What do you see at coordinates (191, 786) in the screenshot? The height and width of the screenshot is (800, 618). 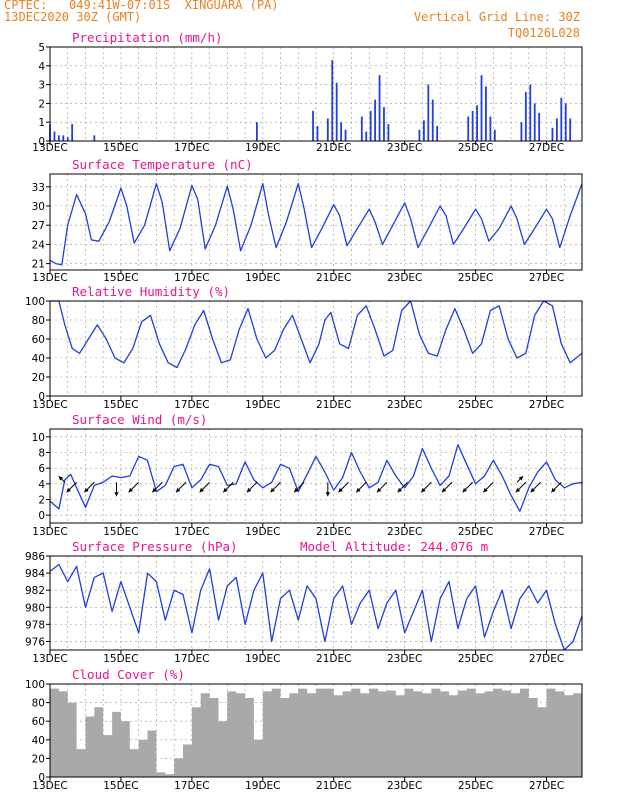 I see `panel-6-xtick-label: 17DEC` at bounding box center [191, 786].